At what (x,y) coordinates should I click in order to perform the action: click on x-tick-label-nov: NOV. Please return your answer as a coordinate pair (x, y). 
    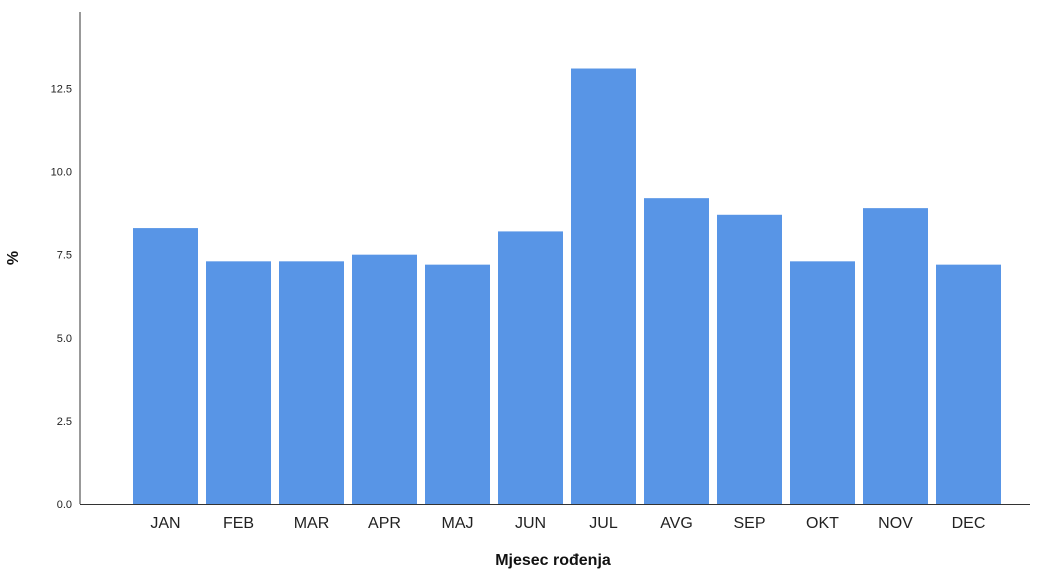
    Looking at the image, I should click on (895, 523).